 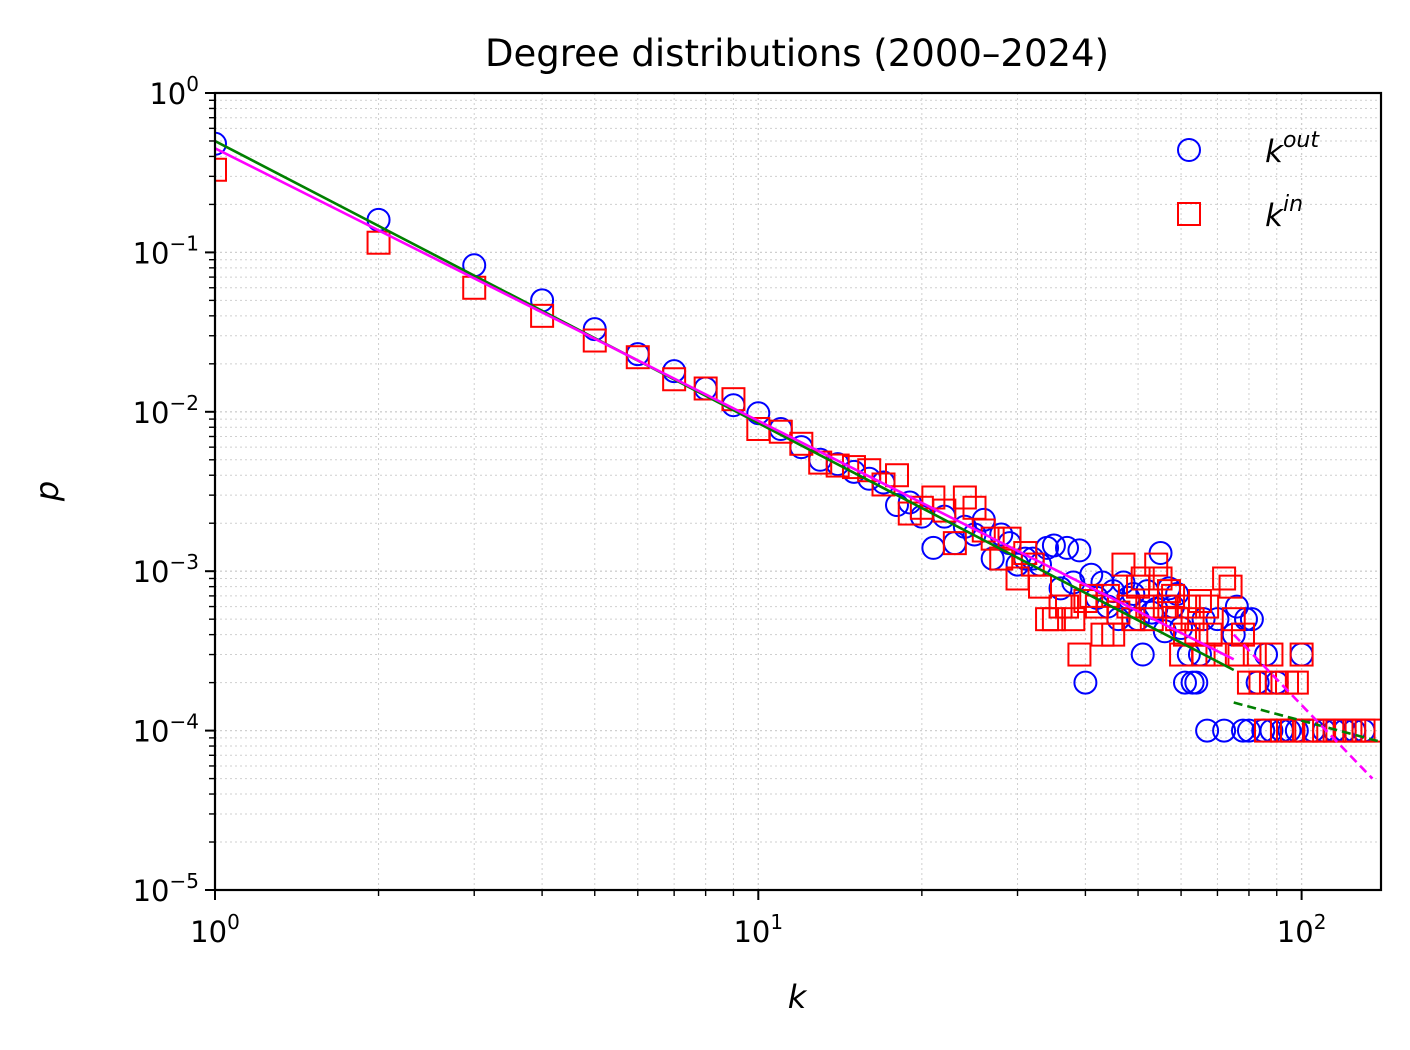 What do you see at coordinates (797, 53) in the screenshot?
I see `chart-title: Degree distributions (2000–2024)` at bounding box center [797, 53].